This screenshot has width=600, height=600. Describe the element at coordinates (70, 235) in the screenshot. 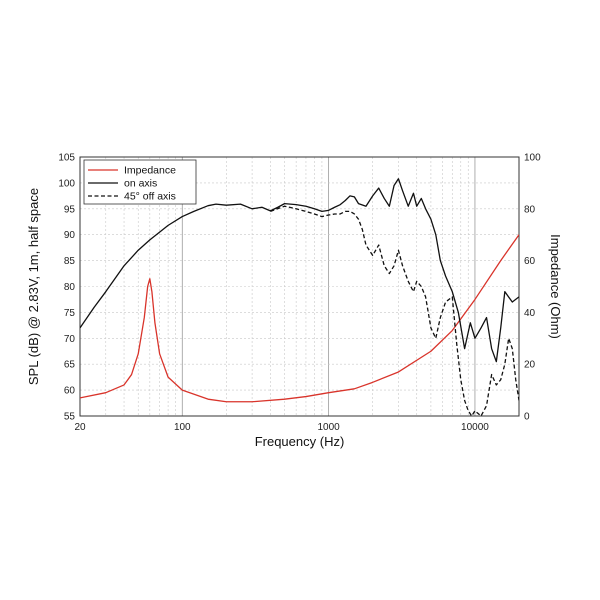

I see `y-tick-label: 90` at that location.